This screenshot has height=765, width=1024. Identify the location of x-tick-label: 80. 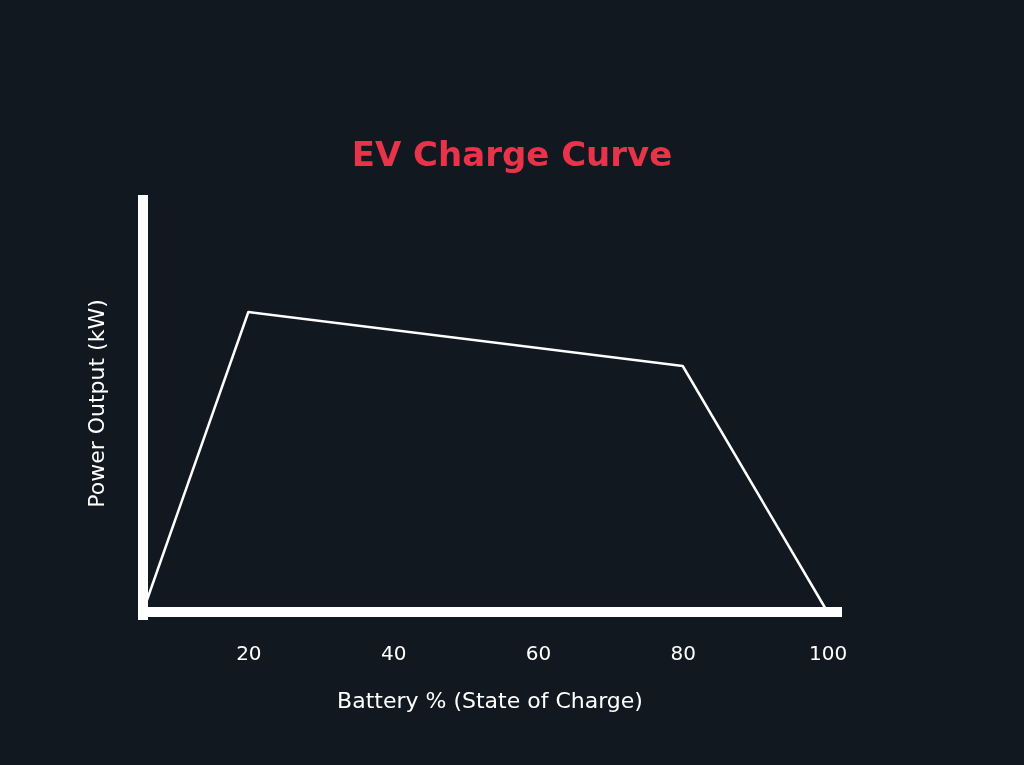
(683, 653).